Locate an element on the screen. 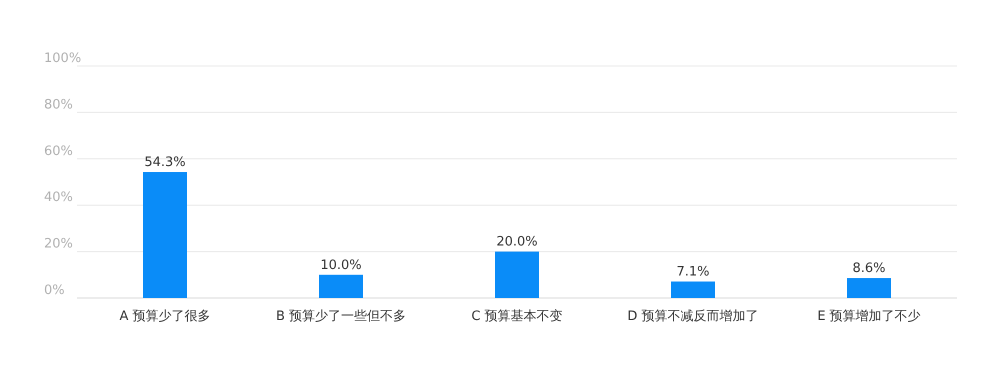 Image resolution: width=1000 pixels, height=366 pixels. data-label: 8.6% is located at coordinates (869, 268).